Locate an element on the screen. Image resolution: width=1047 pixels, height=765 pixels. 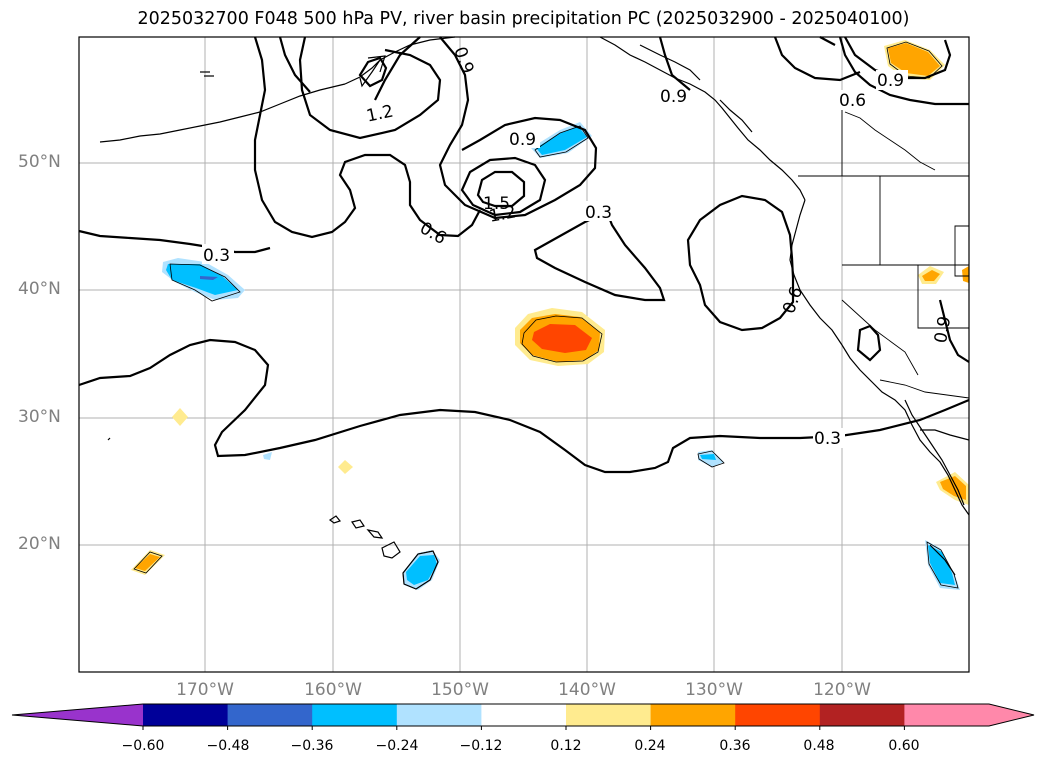
lat-label: 50°N is located at coordinates (39, 162).